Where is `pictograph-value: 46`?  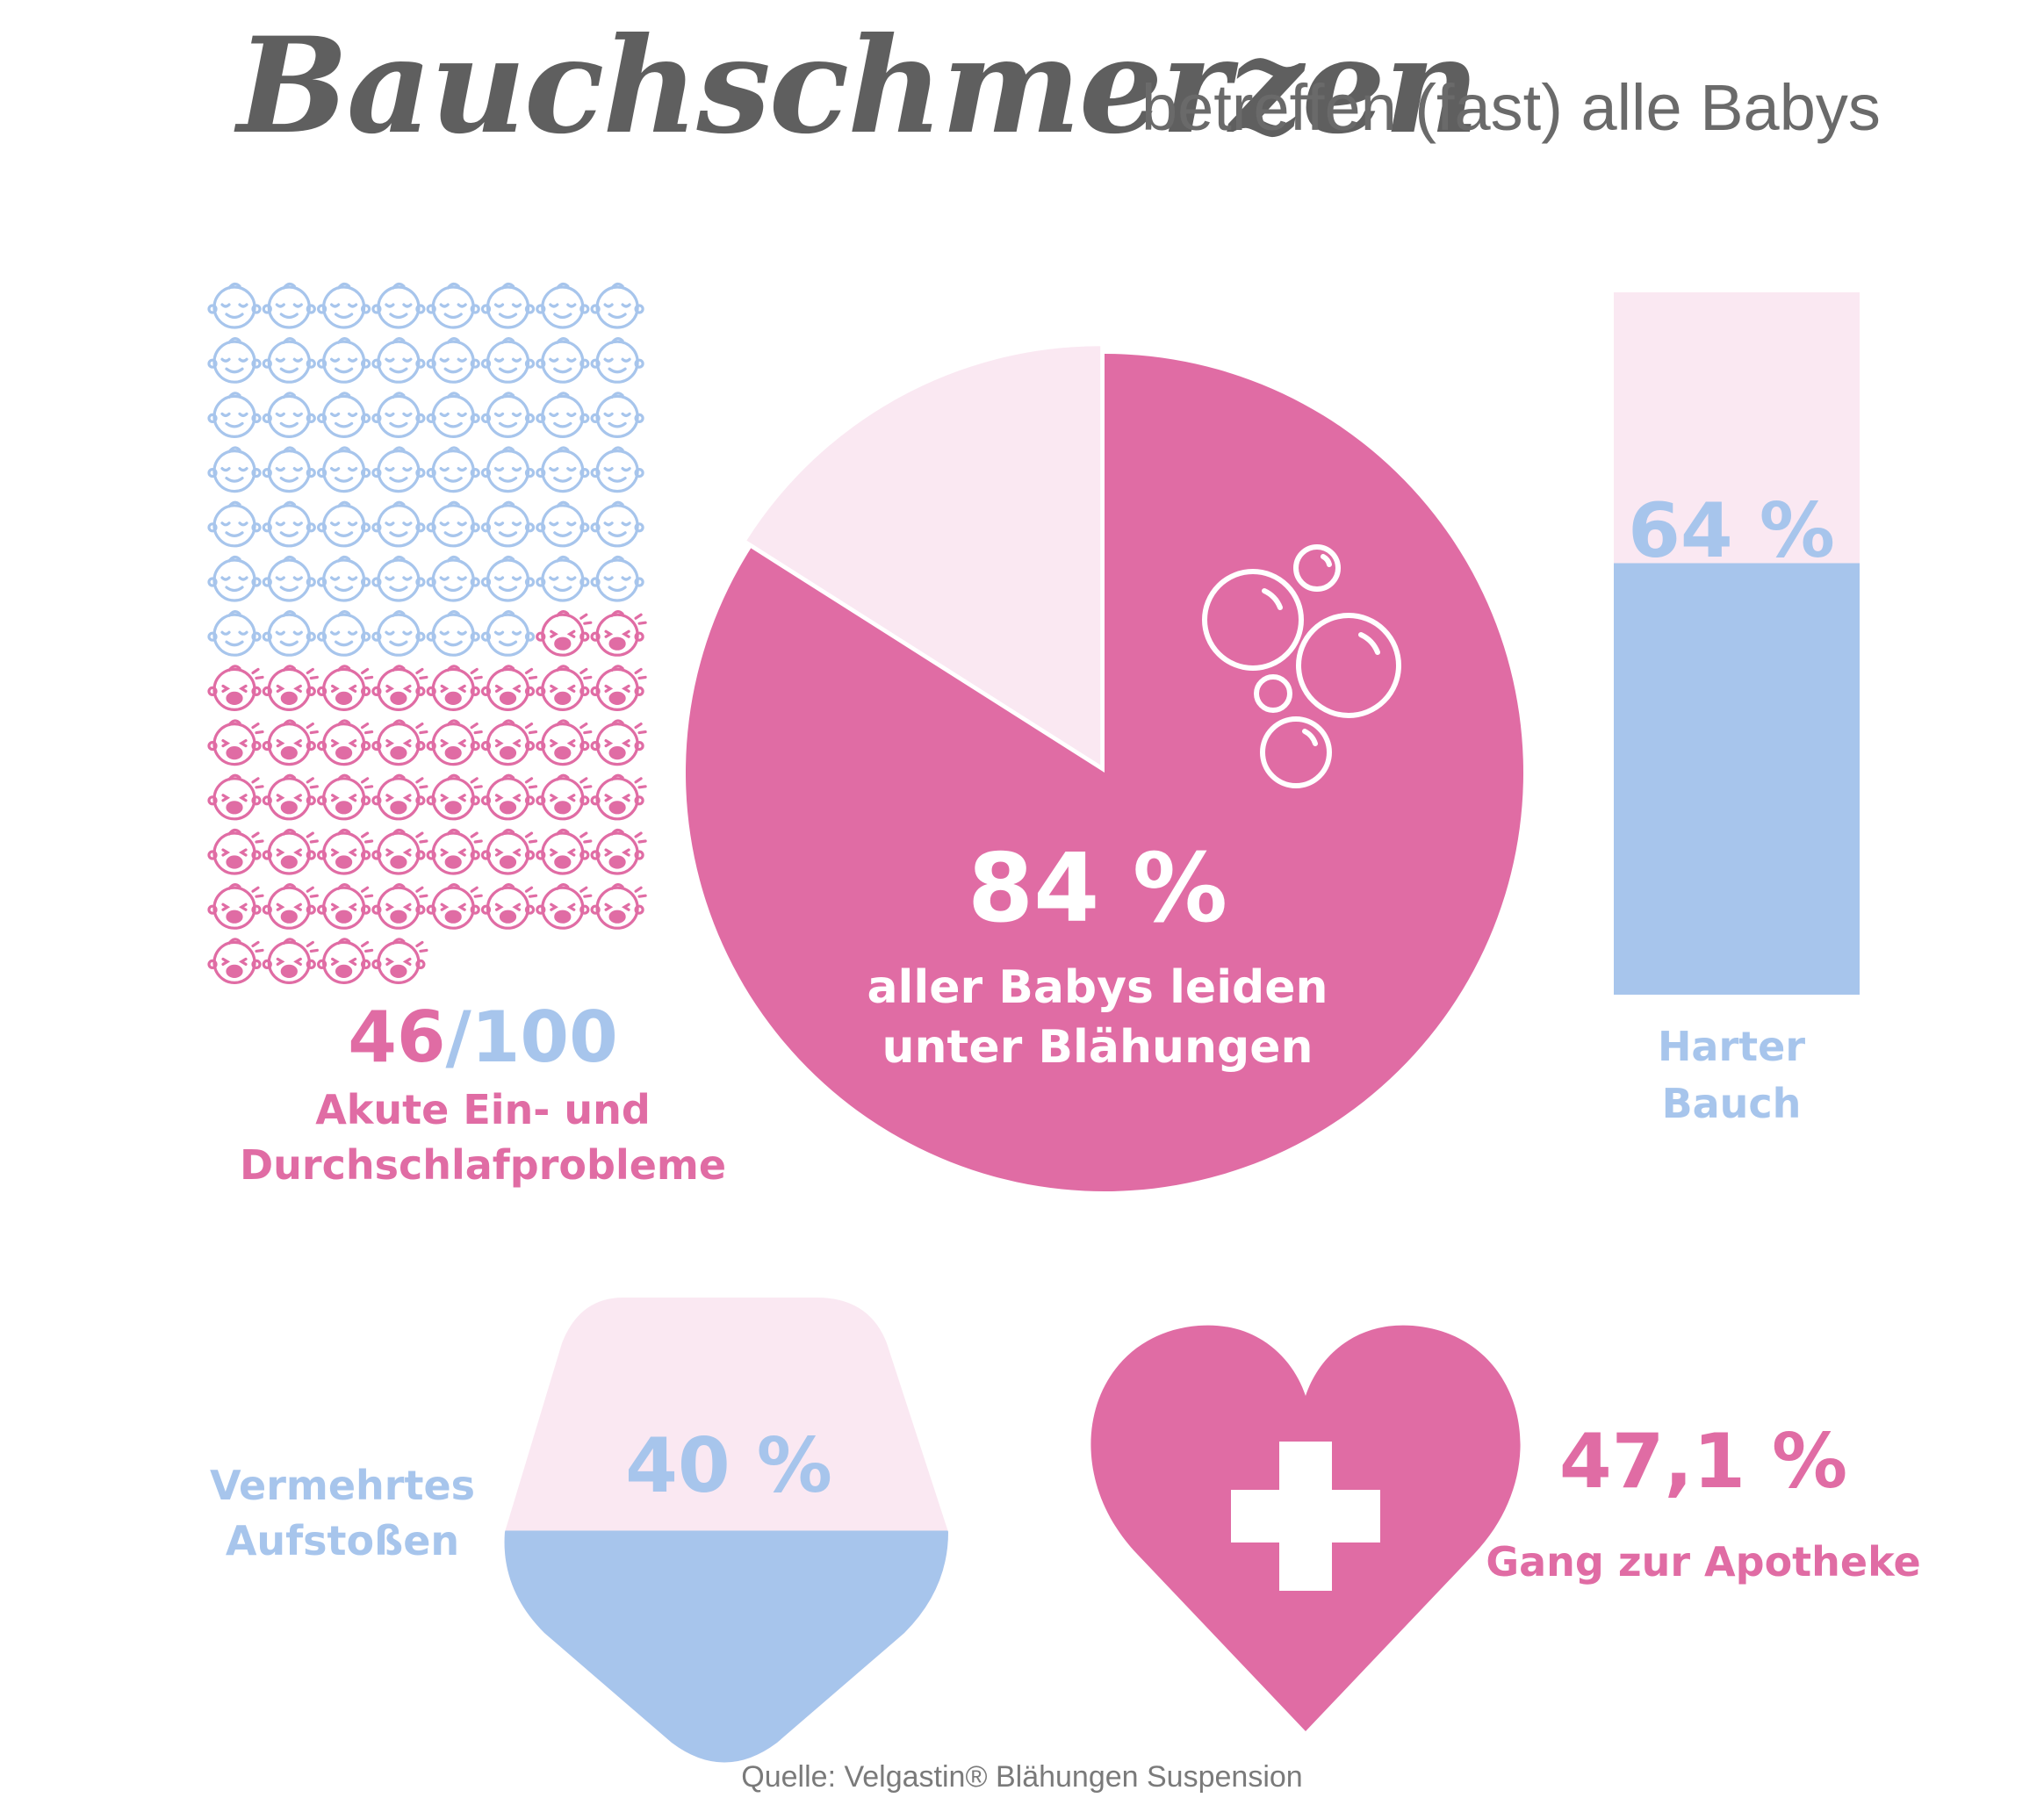
pictograph-value: 46 is located at coordinates (397, 1037).